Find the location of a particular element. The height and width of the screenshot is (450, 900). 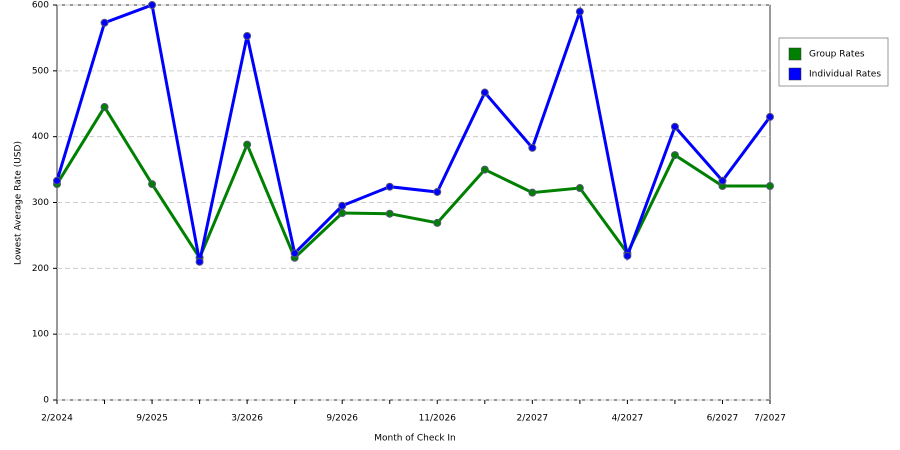

y-tick-label: 500 is located at coordinates (40, 71).